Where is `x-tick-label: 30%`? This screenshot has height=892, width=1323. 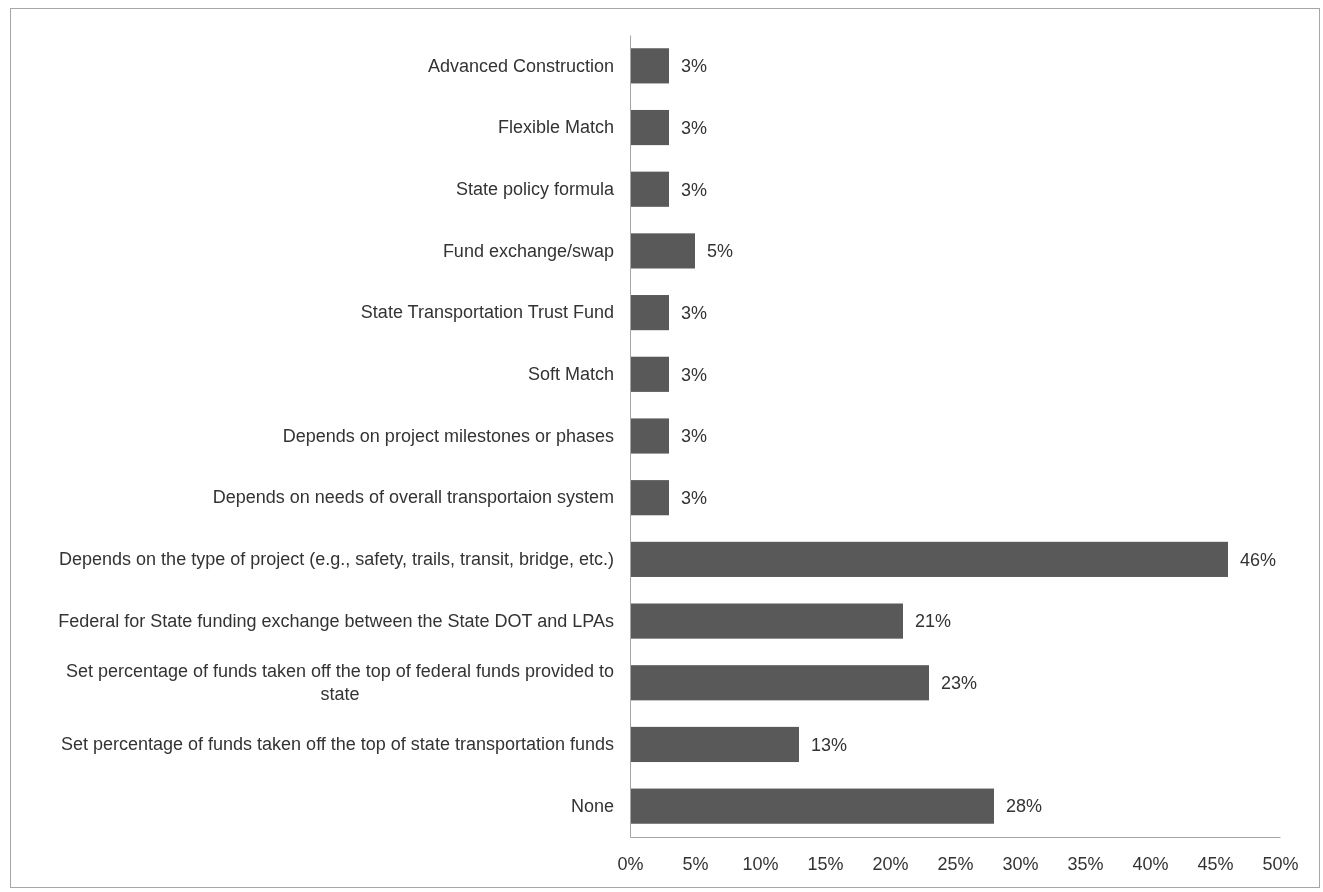 x-tick-label: 30% is located at coordinates (1020, 863).